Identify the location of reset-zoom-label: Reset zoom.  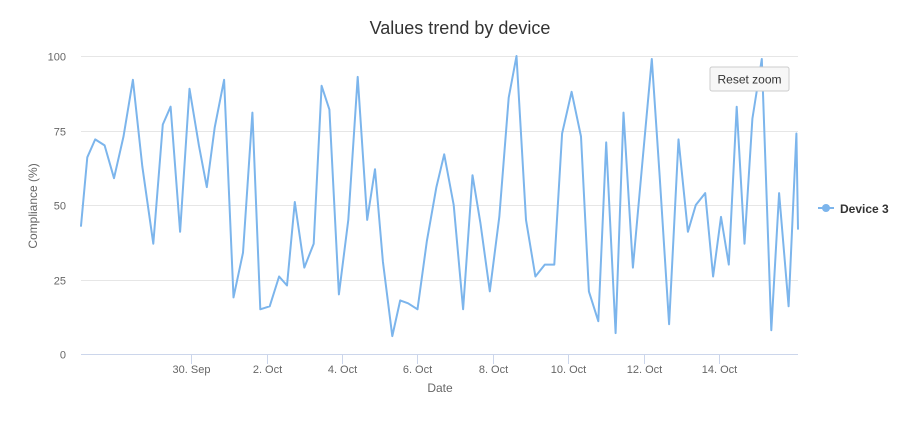
(749, 80).